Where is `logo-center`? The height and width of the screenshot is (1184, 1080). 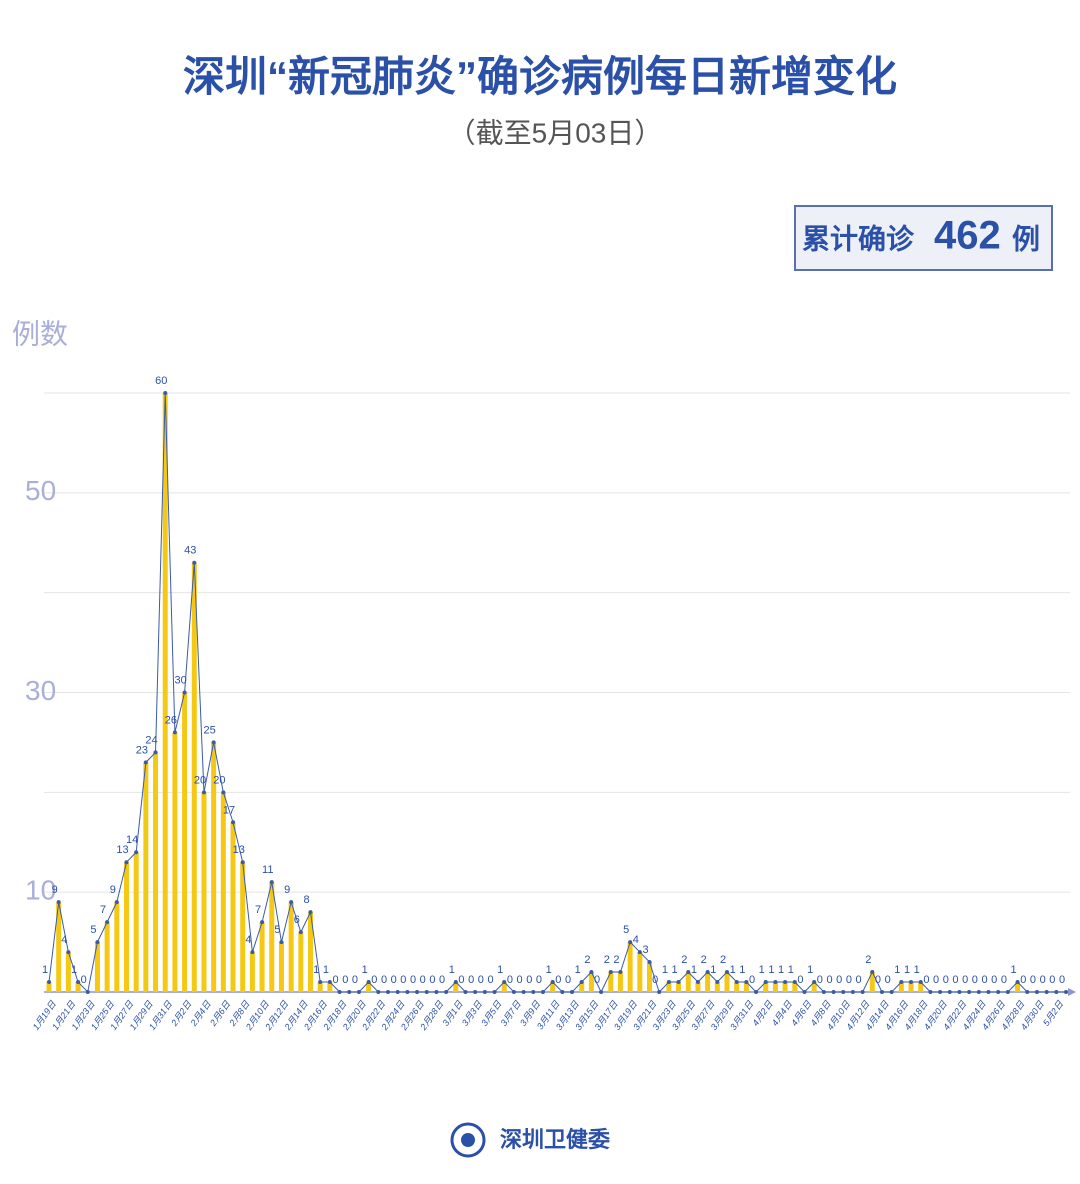
logo-center is located at coordinates (468, 1140).